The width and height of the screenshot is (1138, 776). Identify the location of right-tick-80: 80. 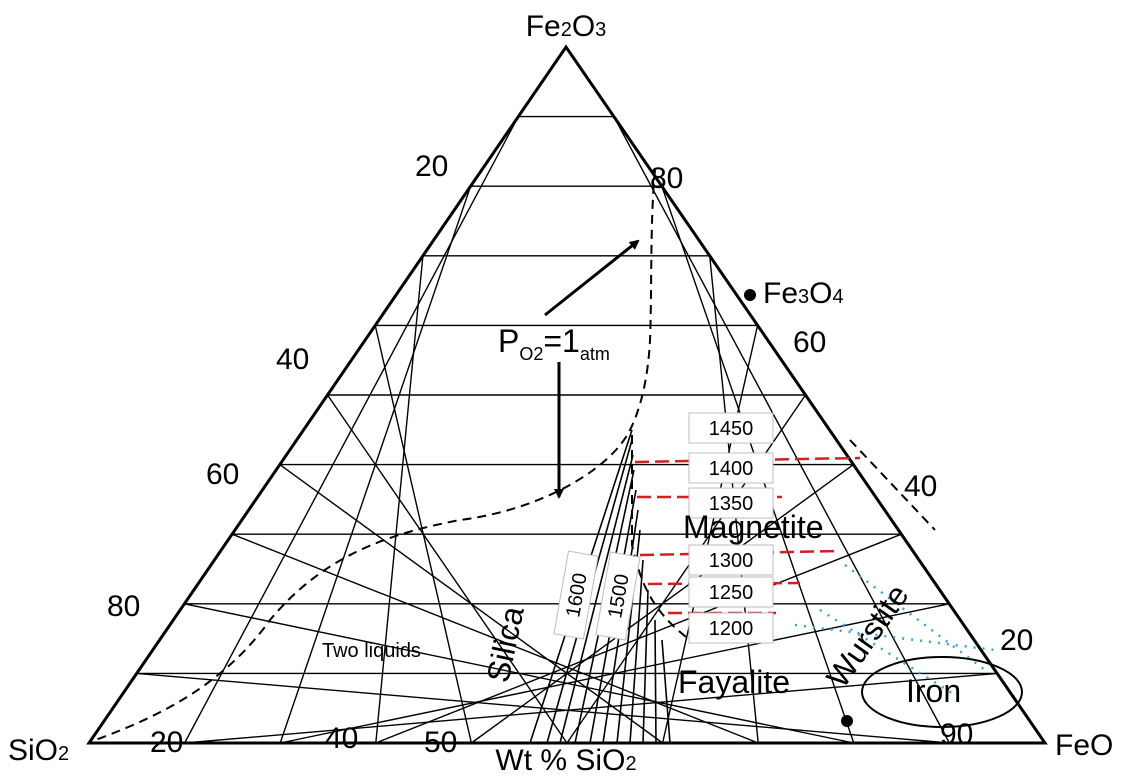
(666, 178).